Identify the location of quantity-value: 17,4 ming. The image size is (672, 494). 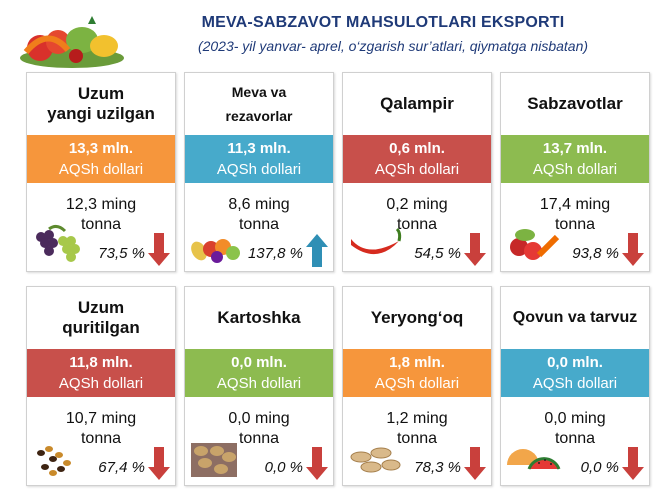
(575, 204).